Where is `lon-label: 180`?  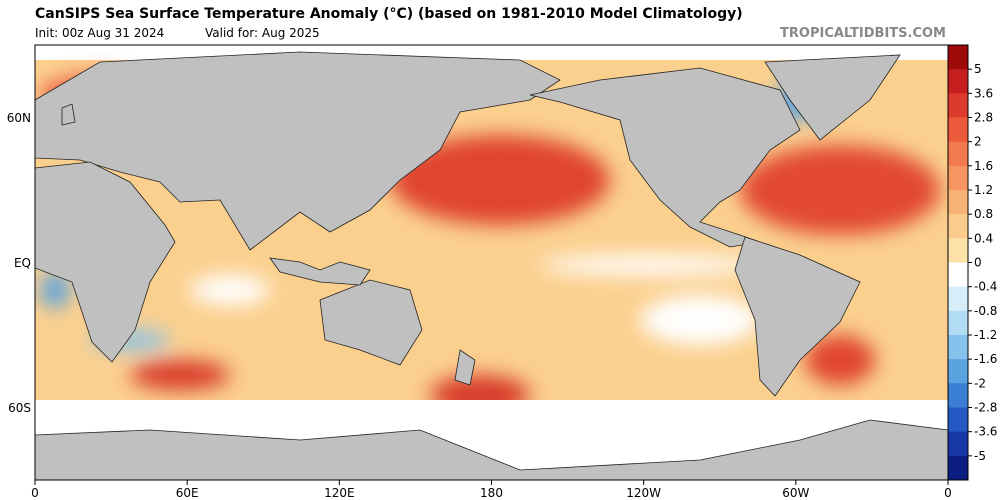
lon-label: 180 is located at coordinates (491, 493).